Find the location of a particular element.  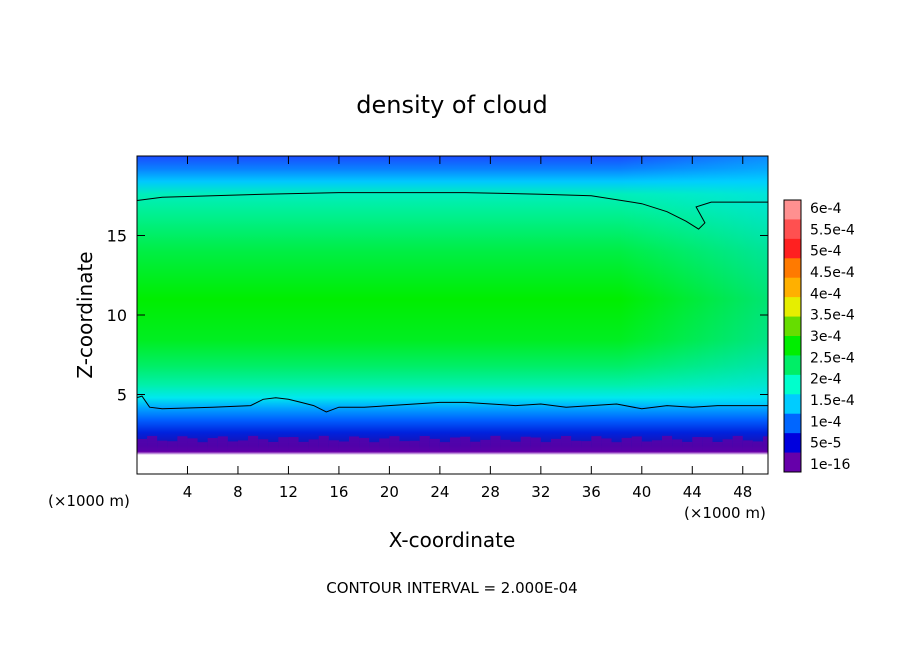

colorbar-label: 4.5e-4 is located at coordinates (832, 273).